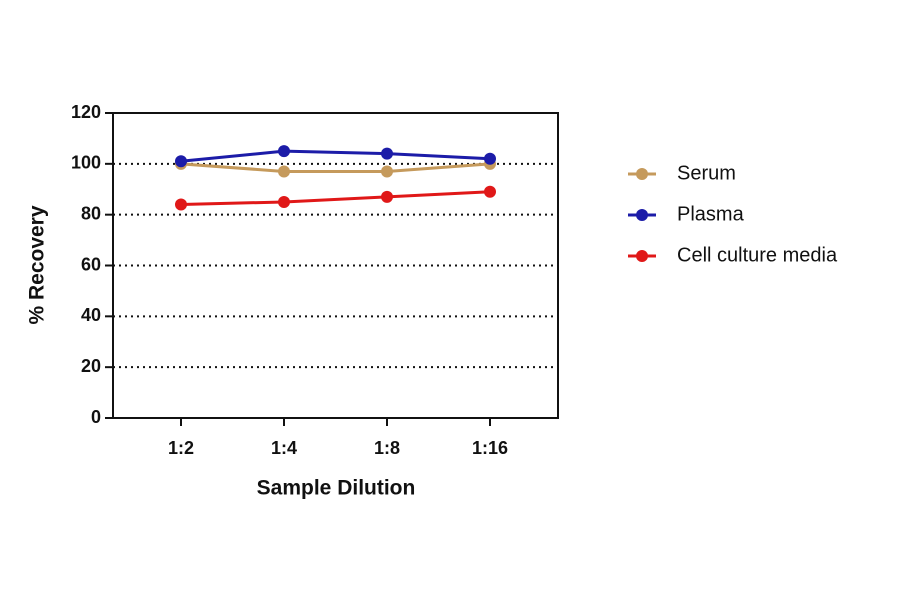 This screenshot has width=900, height=594. What do you see at coordinates (181, 448) in the screenshot?
I see `x-tick-label: 1:2` at bounding box center [181, 448].